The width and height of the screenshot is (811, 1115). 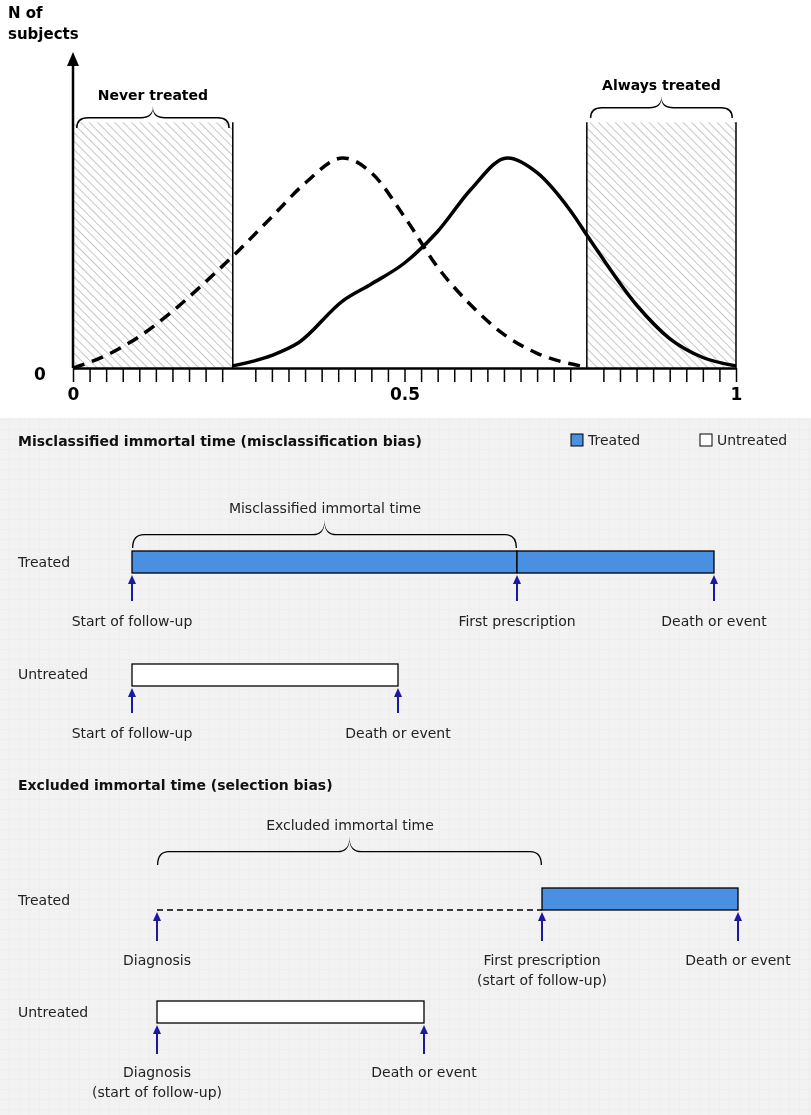 What do you see at coordinates (220, 441) in the screenshot?
I see `text: Misclassified immortal time (misclassification bias)` at bounding box center [220, 441].